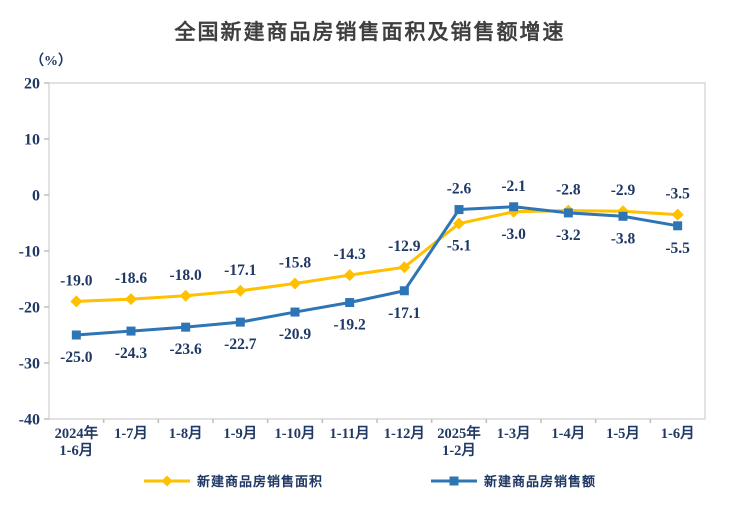 The image size is (740, 512). I want to click on y-axis-tick-label: -30, so click(29, 364).